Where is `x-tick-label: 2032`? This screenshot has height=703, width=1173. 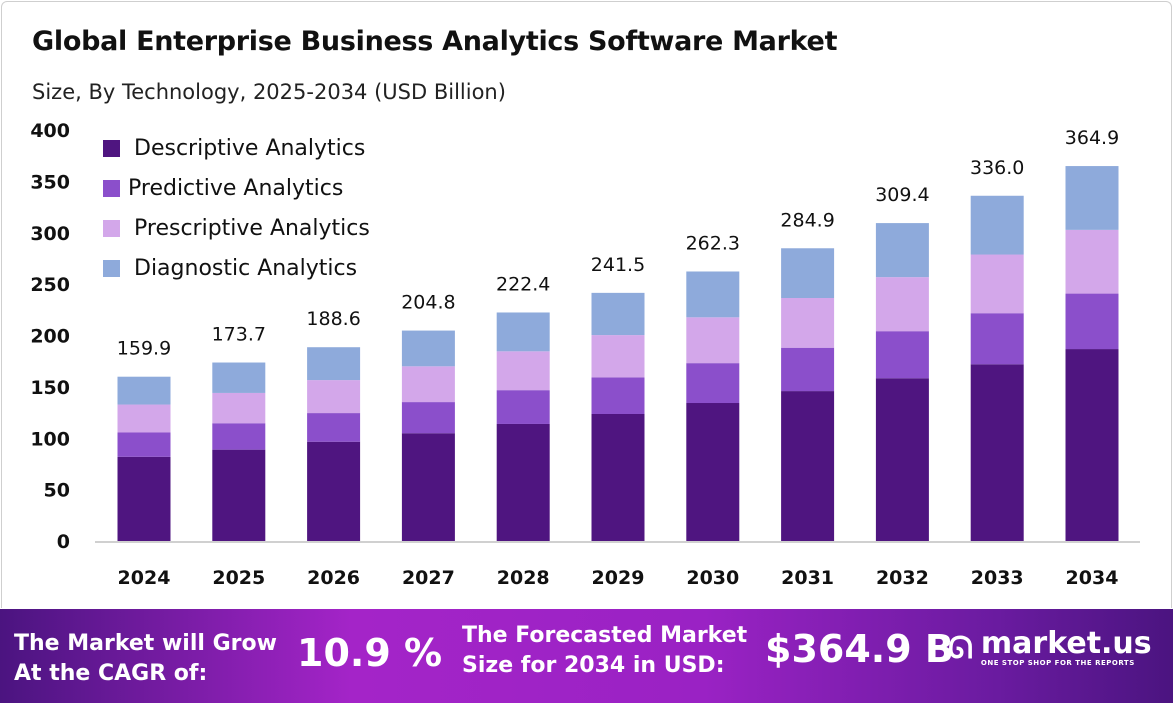 x-tick-label: 2032 is located at coordinates (902, 578).